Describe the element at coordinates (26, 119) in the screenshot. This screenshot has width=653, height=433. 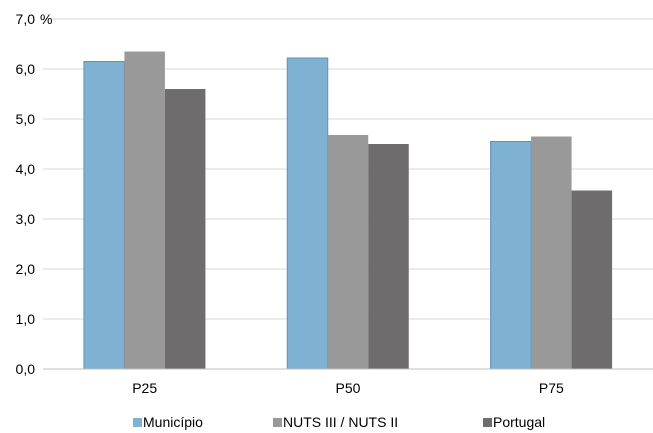
I see `y-tick-label: 5,0` at that location.